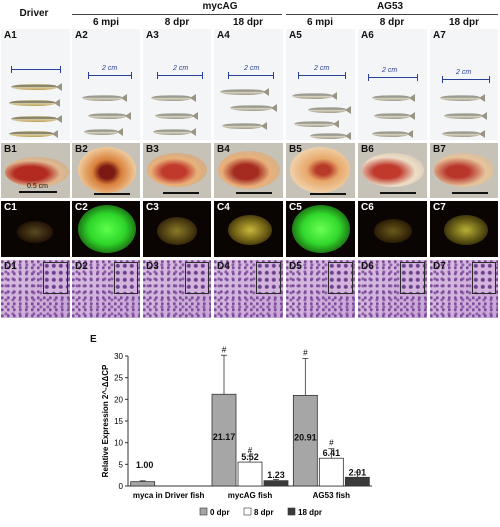 The image size is (500, 527). Describe the element at coordinates (464, 289) in the screenshot. I see `panel-d7: D7` at that location.